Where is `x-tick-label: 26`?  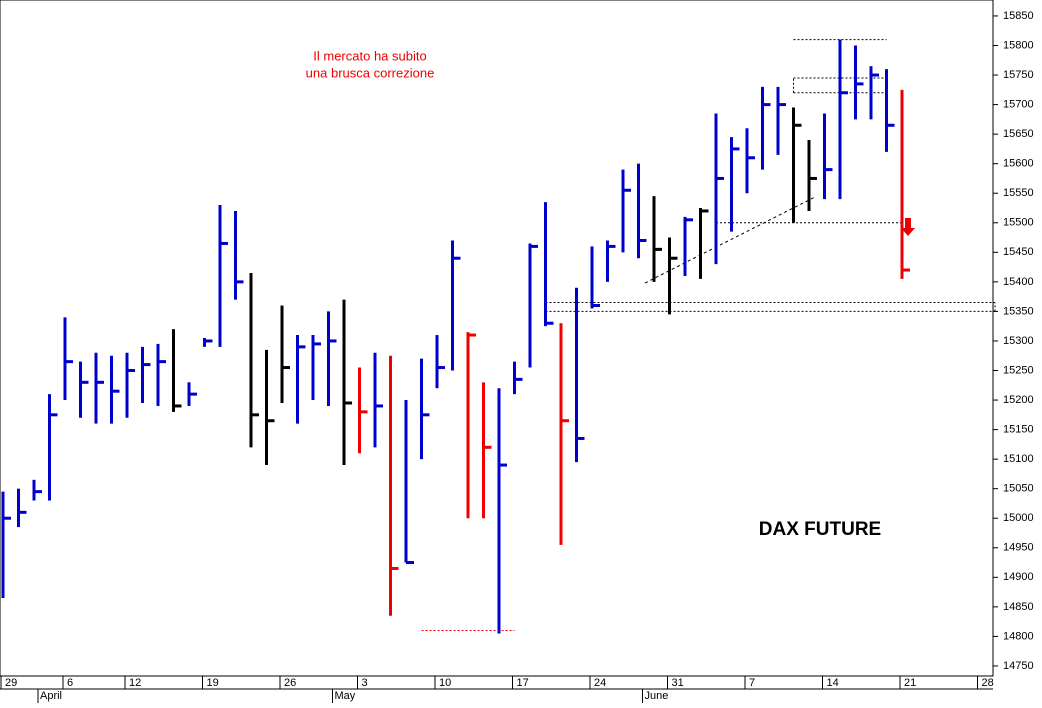
x-tick-label: 26 is located at coordinates (290, 683).